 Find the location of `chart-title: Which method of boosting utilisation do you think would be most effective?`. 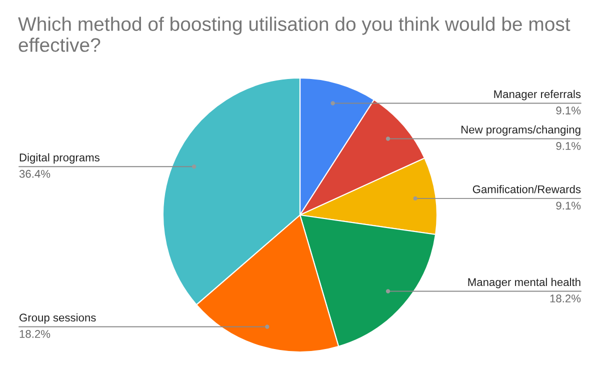

chart-title: Which method of boosting utilisation do you think would be most effective? is located at coordinates (294, 34).